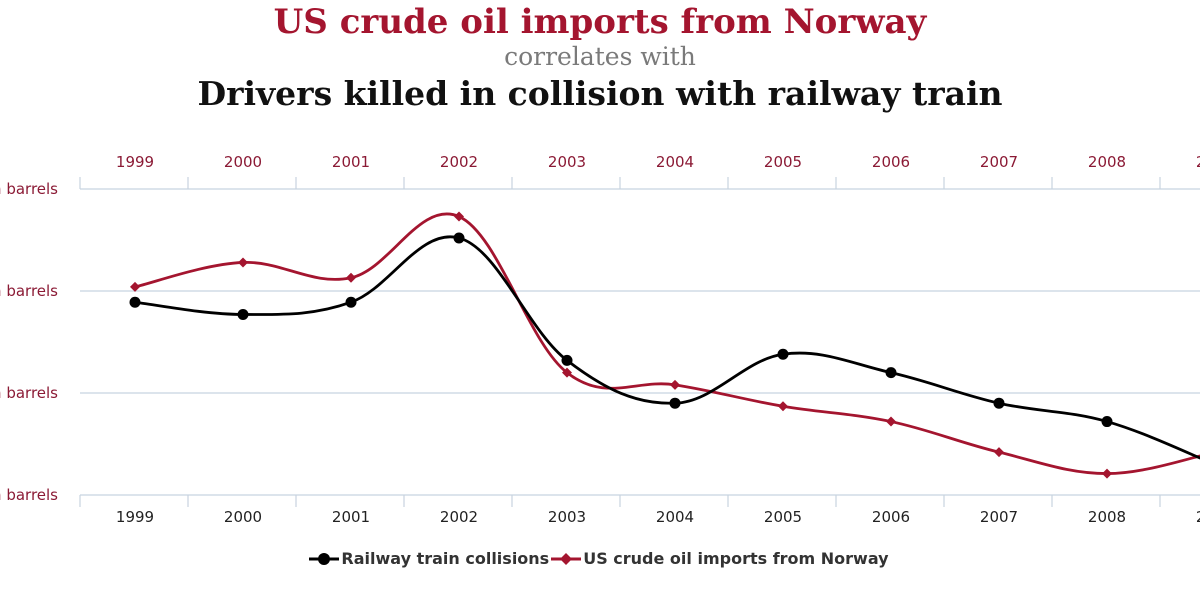  Describe the element at coordinates (600, 22) in the screenshot. I see `chart-title: US crude oil imports from Norway` at that location.